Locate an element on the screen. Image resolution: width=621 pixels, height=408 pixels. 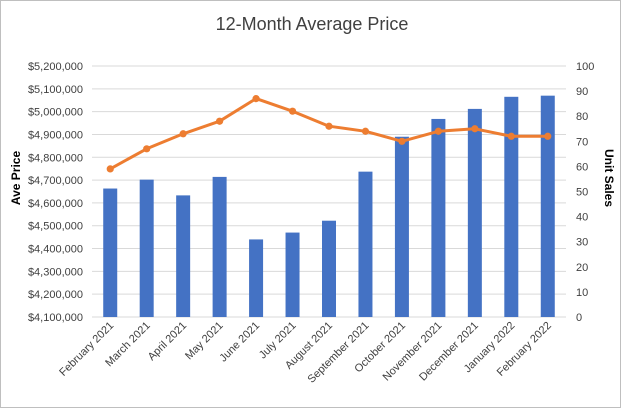
chart-title: 12-Month Average Price is located at coordinates (312, 24).